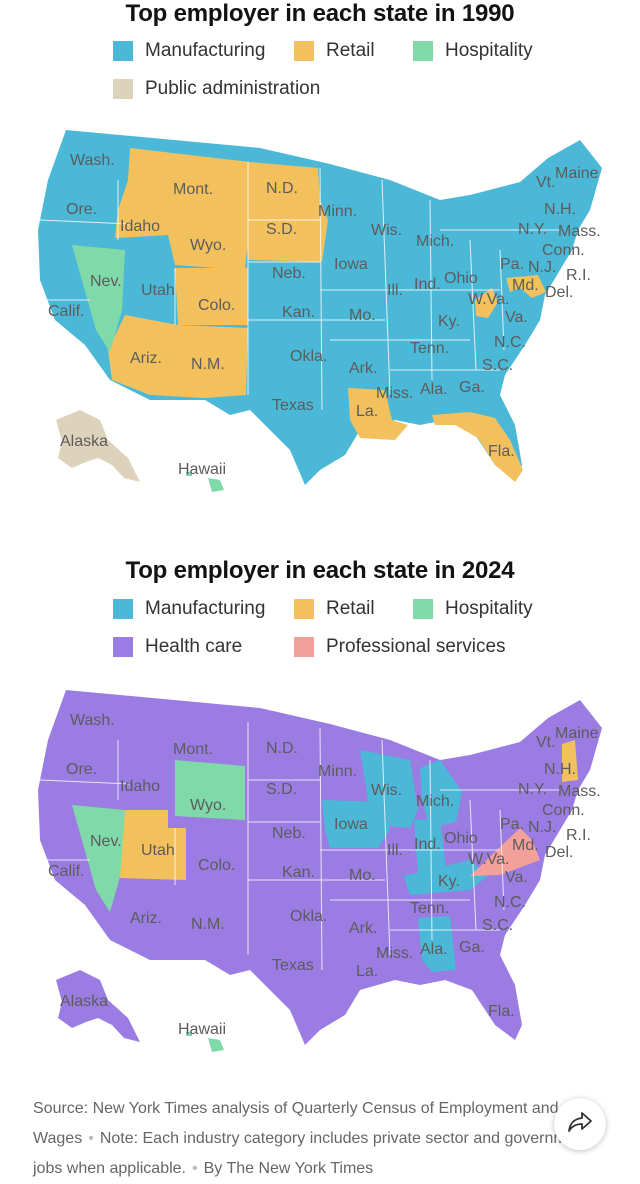 This screenshot has width=640, height=1184. I want to click on state-ky, so click(446, 877).